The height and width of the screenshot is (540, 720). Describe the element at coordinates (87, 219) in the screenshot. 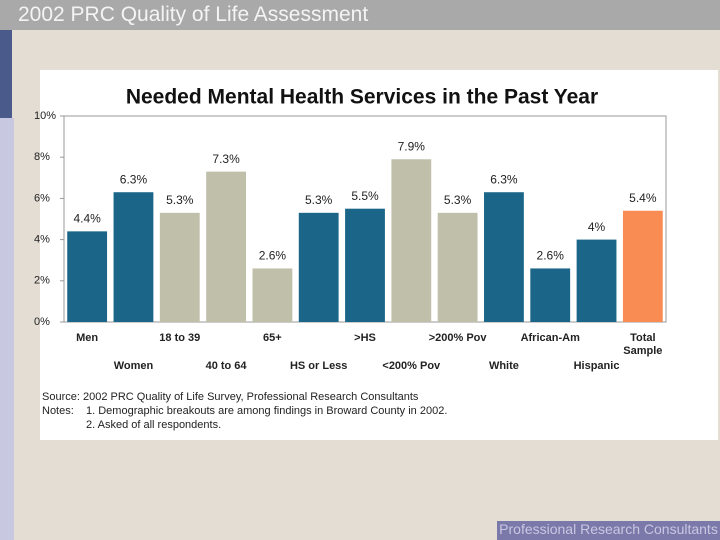

I see `value-label: 4.4%` at that location.